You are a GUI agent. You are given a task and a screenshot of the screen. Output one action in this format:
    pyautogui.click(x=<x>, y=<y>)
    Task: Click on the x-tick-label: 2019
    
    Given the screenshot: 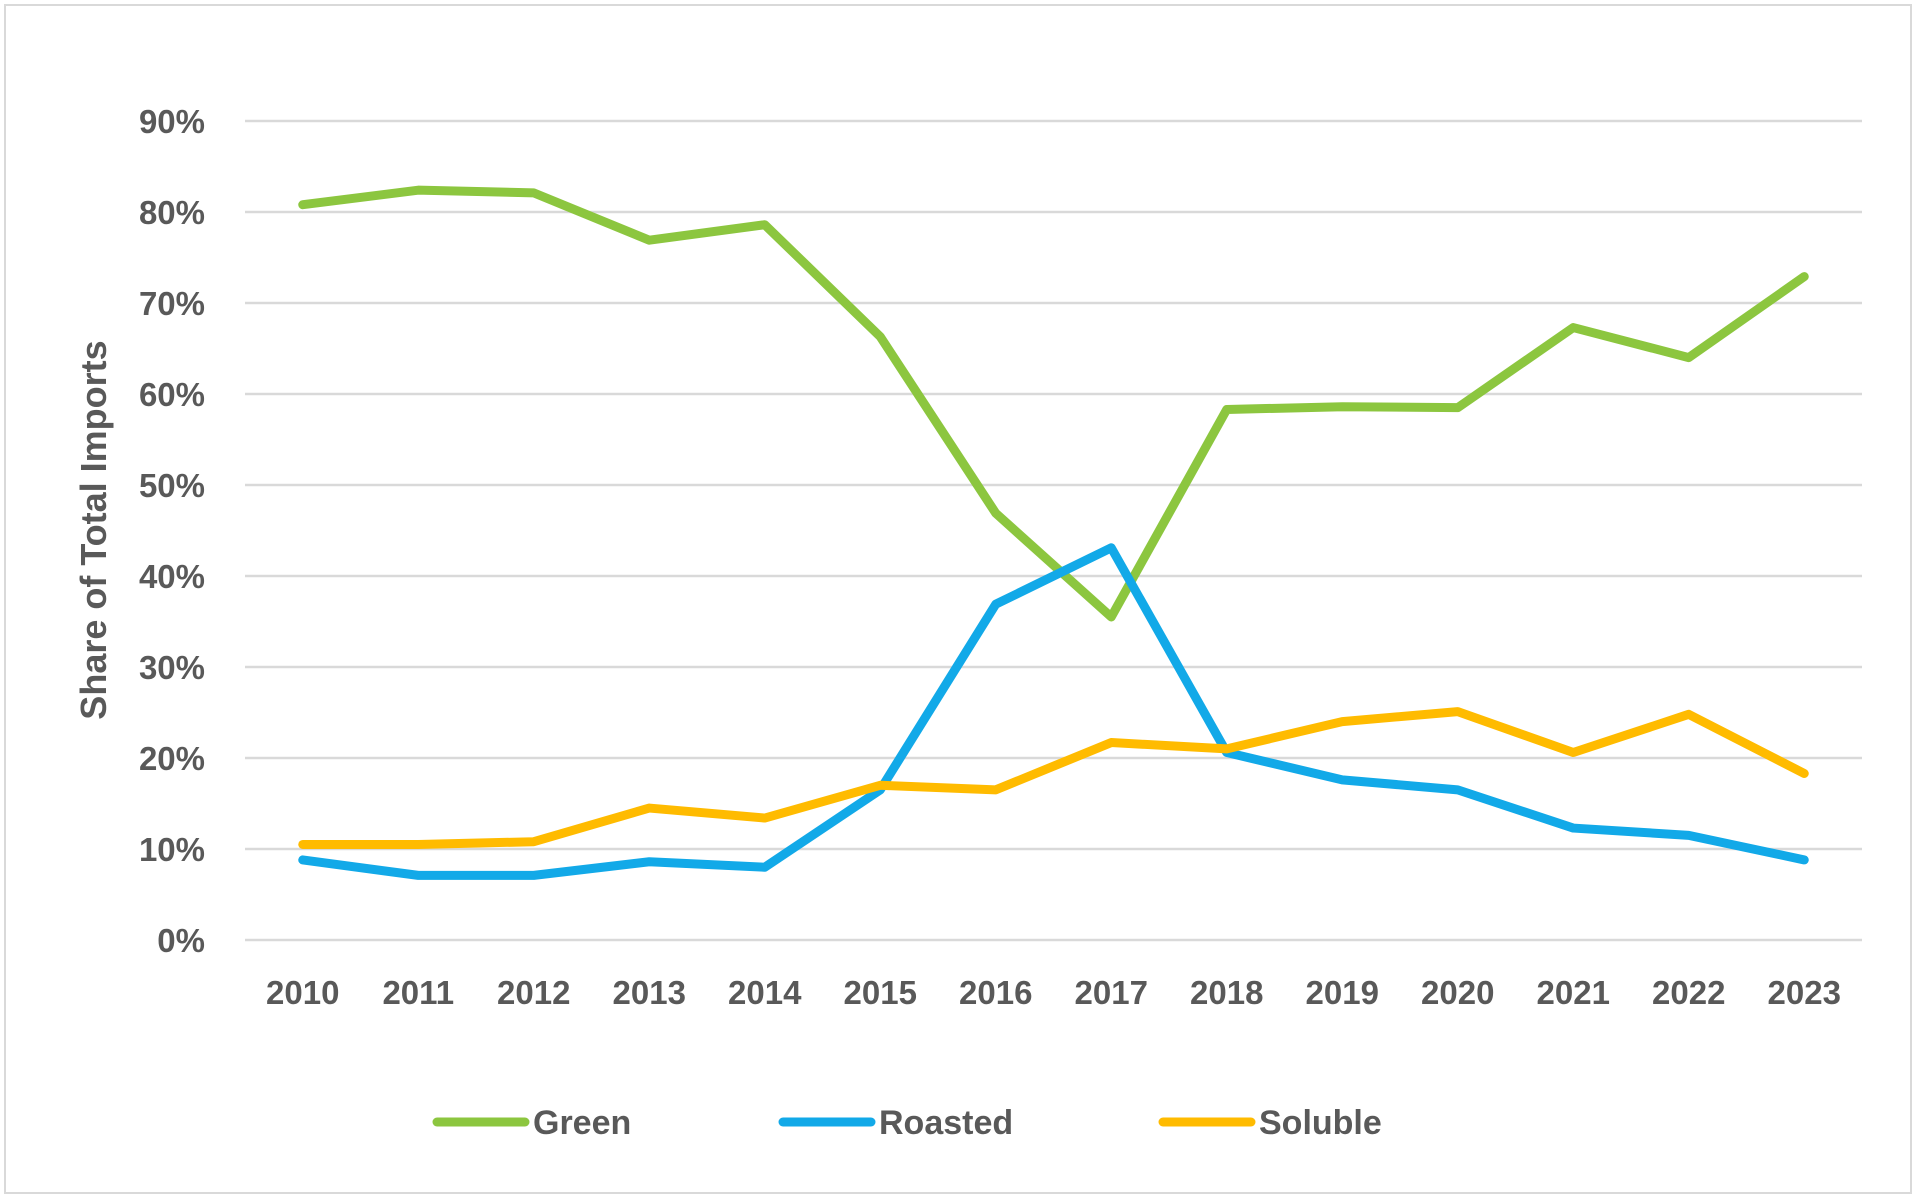 What is the action you would take?
    pyautogui.click(x=1342, y=992)
    